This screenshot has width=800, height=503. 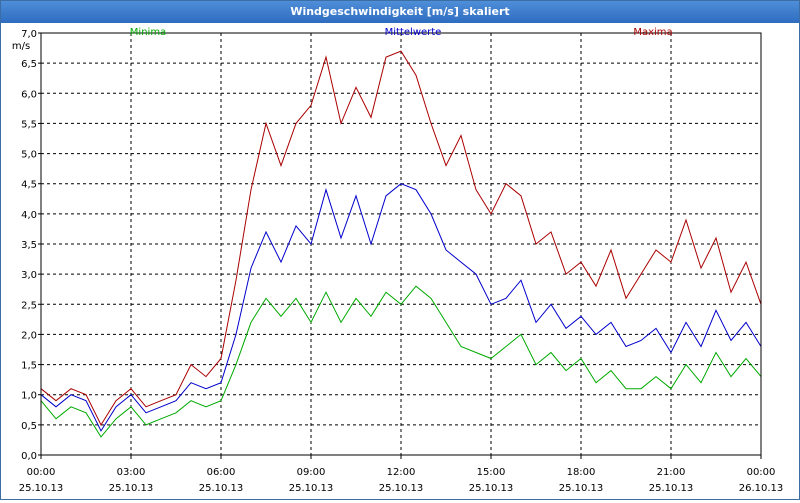 What do you see at coordinates (29, 185) in the screenshot?
I see `y-tick-label: 4,5` at bounding box center [29, 185].